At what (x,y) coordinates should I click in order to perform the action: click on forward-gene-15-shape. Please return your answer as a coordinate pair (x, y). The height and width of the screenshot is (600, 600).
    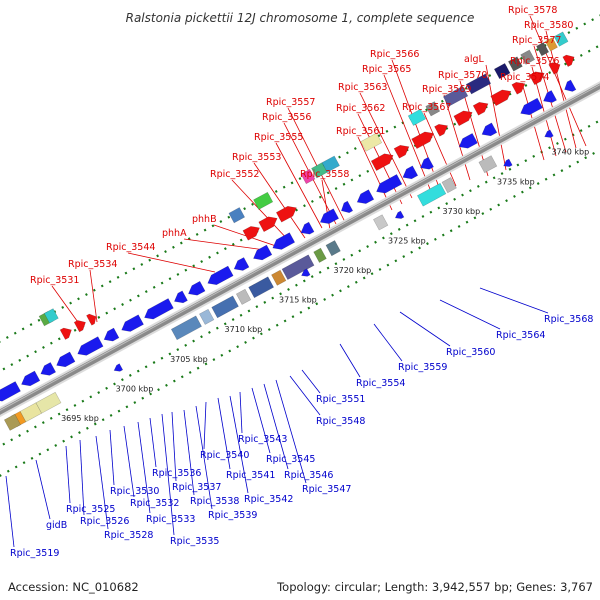
    Looking at the image, I should click on (554, 68).